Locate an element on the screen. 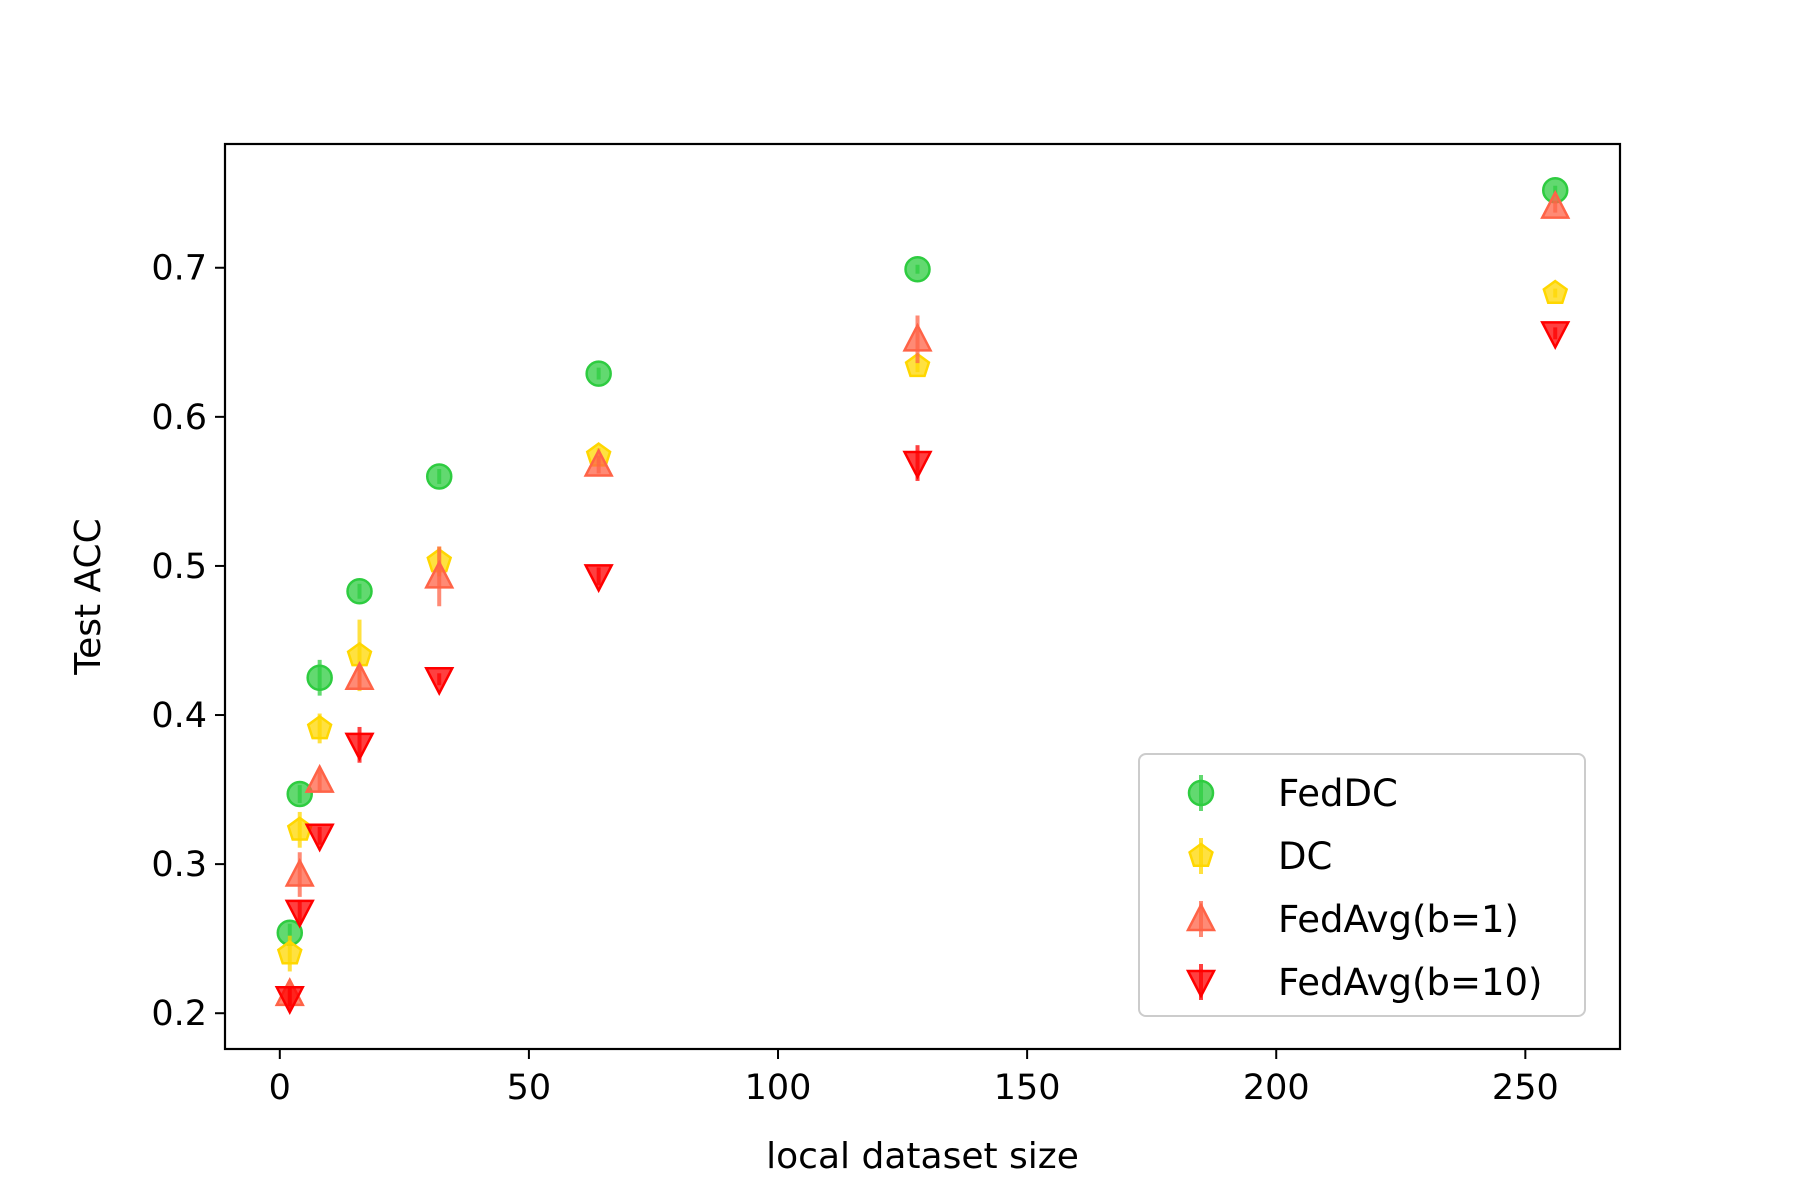  legend-item-feddc: FedDC is located at coordinates (1292, 793).